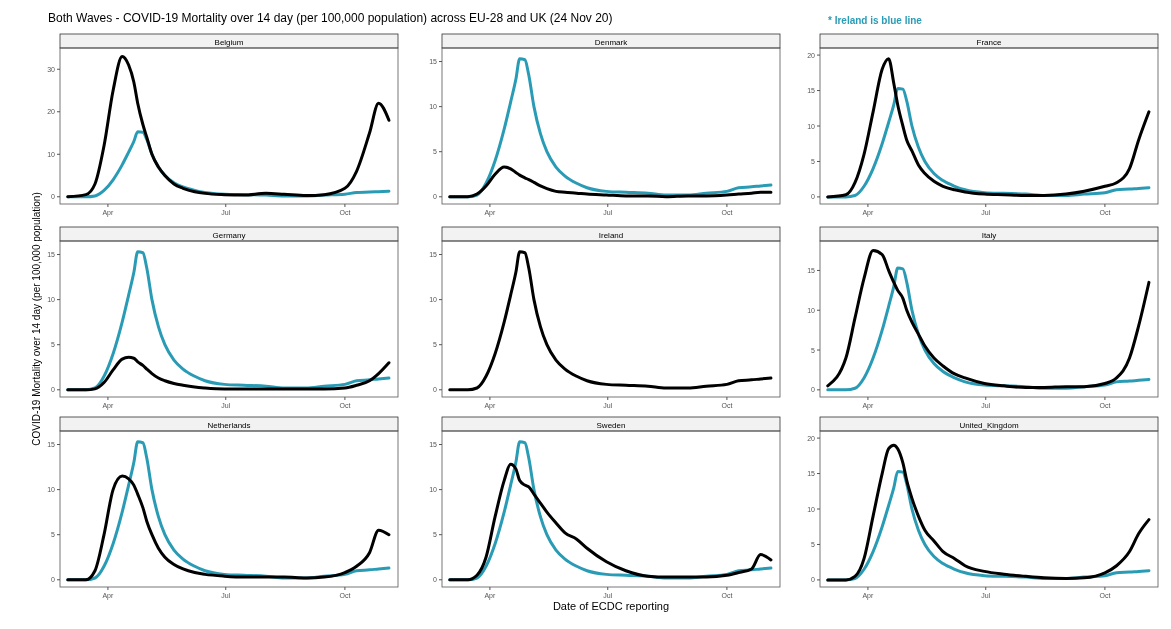  I want to click on chart-title: Italy, so click(989, 235).